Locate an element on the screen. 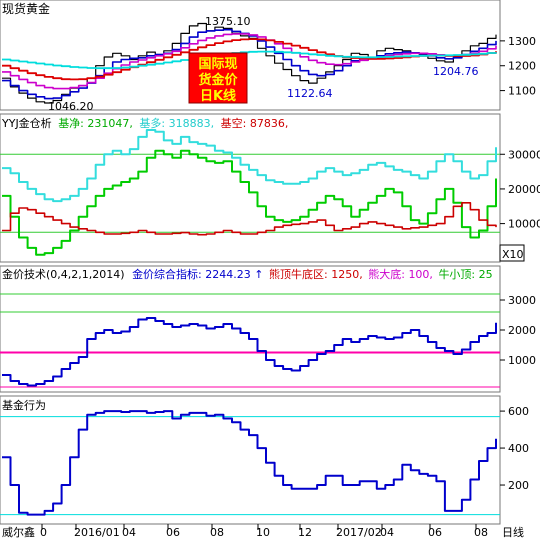 This screenshot has width=540, height=544. price-axis: 1100 1200 1300 is located at coordinates (518, 66).